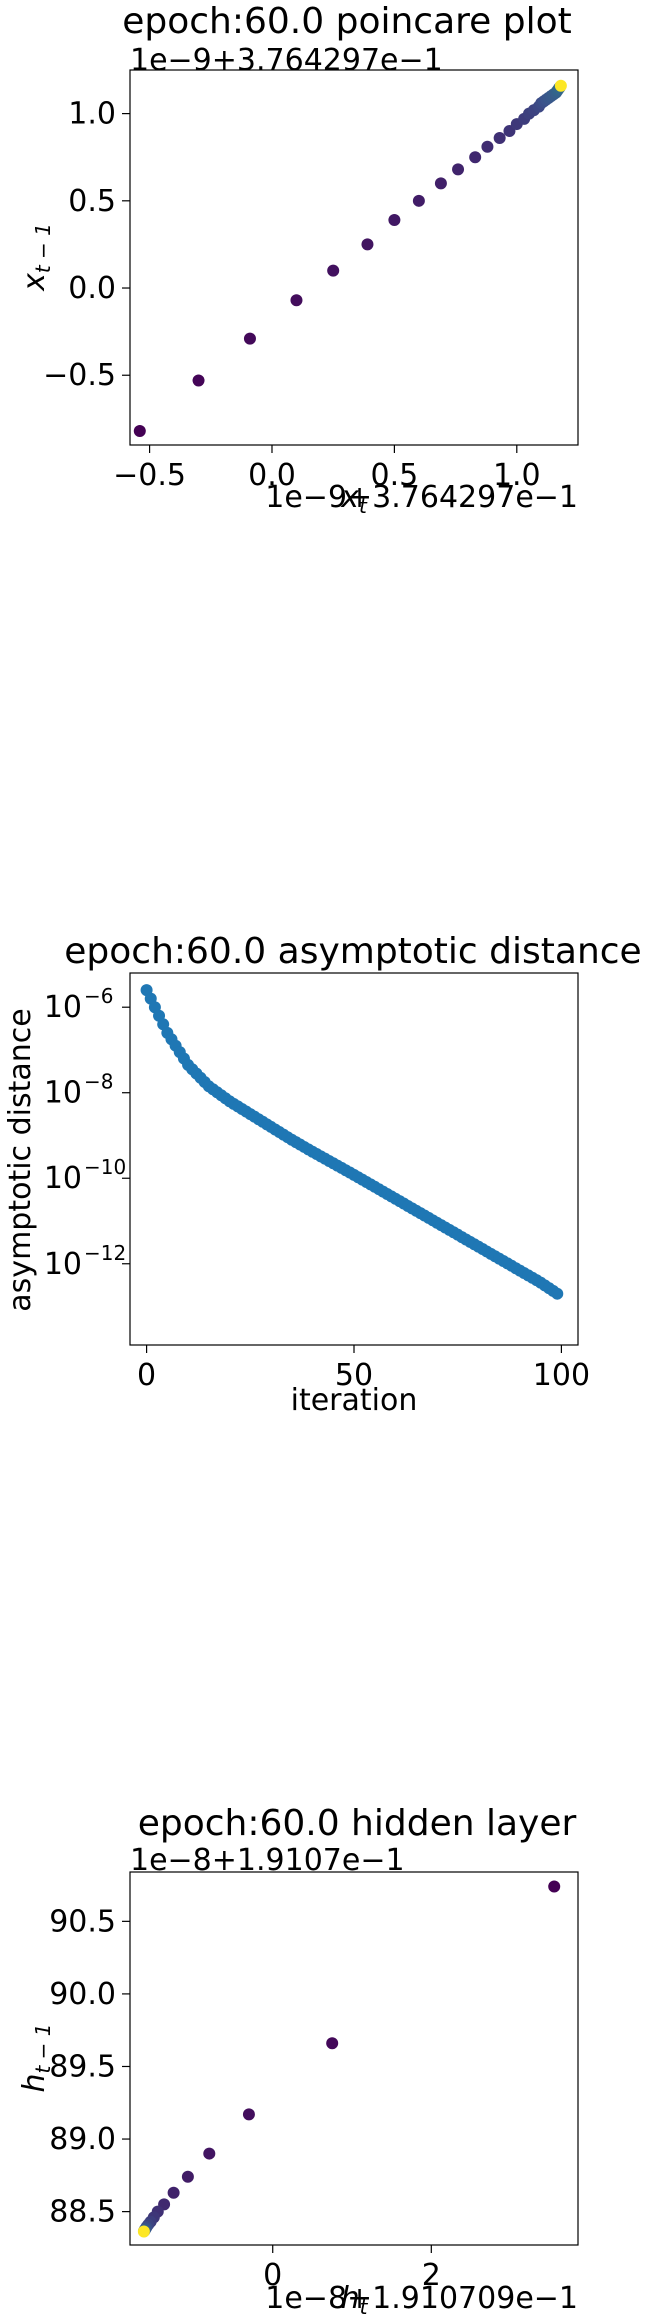 This screenshot has height=2323, width=649. What do you see at coordinates (557, 1293) in the screenshot?
I see `asymptotic-point` at bounding box center [557, 1293].